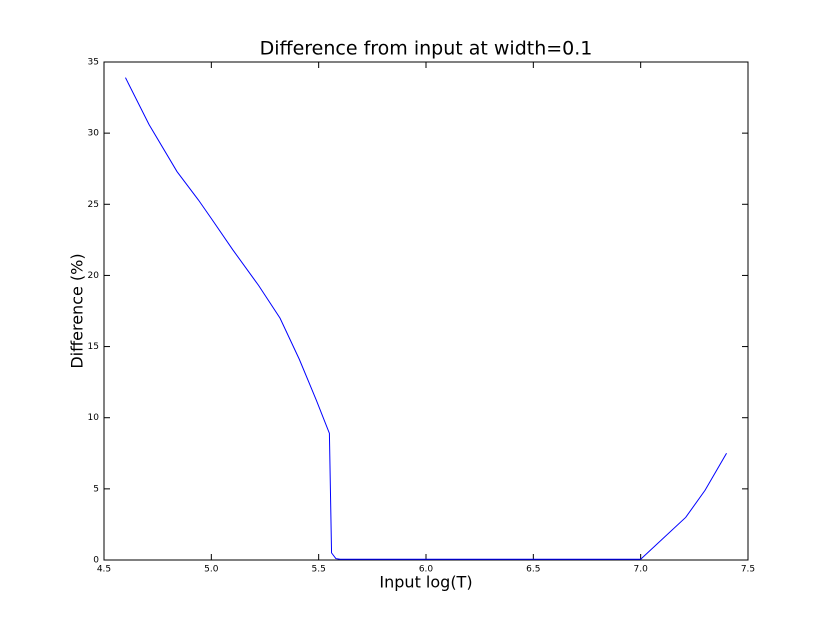 This screenshot has width=830, height=623. What do you see at coordinates (641, 570) in the screenshot?
I see `x-tick-label: 7.0` at bounding box center [641, 570].